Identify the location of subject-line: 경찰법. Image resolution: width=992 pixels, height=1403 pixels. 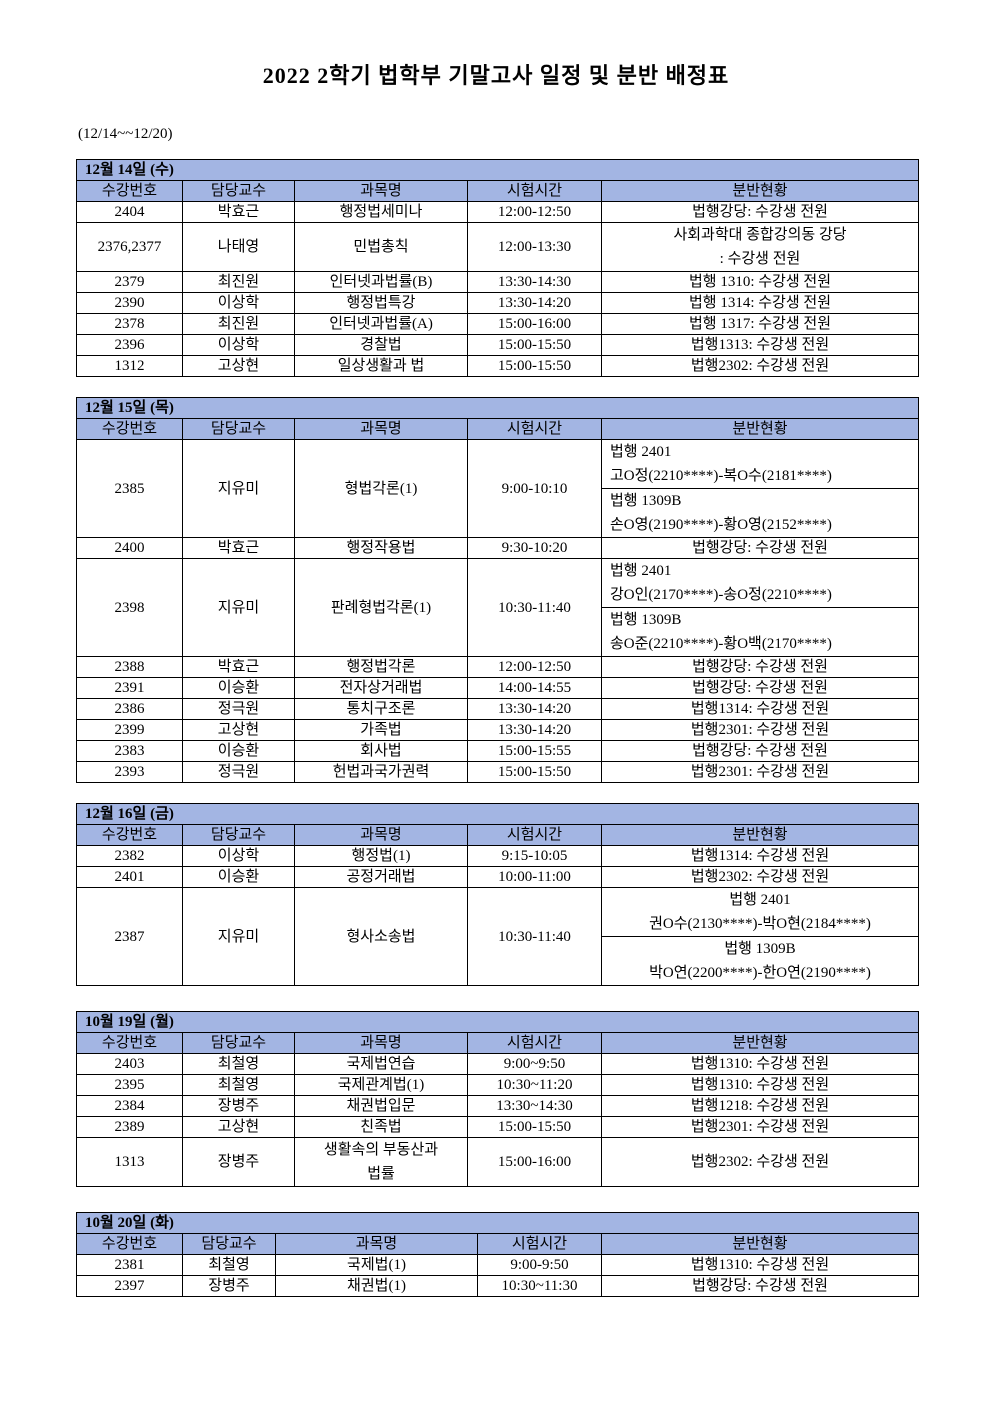
(381, 345).